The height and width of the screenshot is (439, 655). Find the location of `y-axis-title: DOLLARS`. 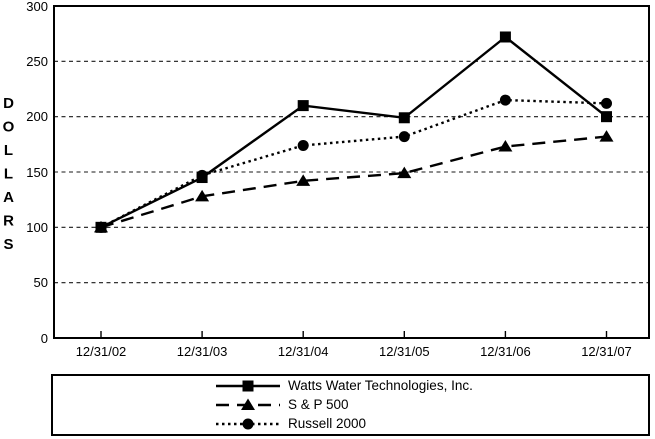

y-axis-title: DOLLARS is located at coordinates (8, 177).